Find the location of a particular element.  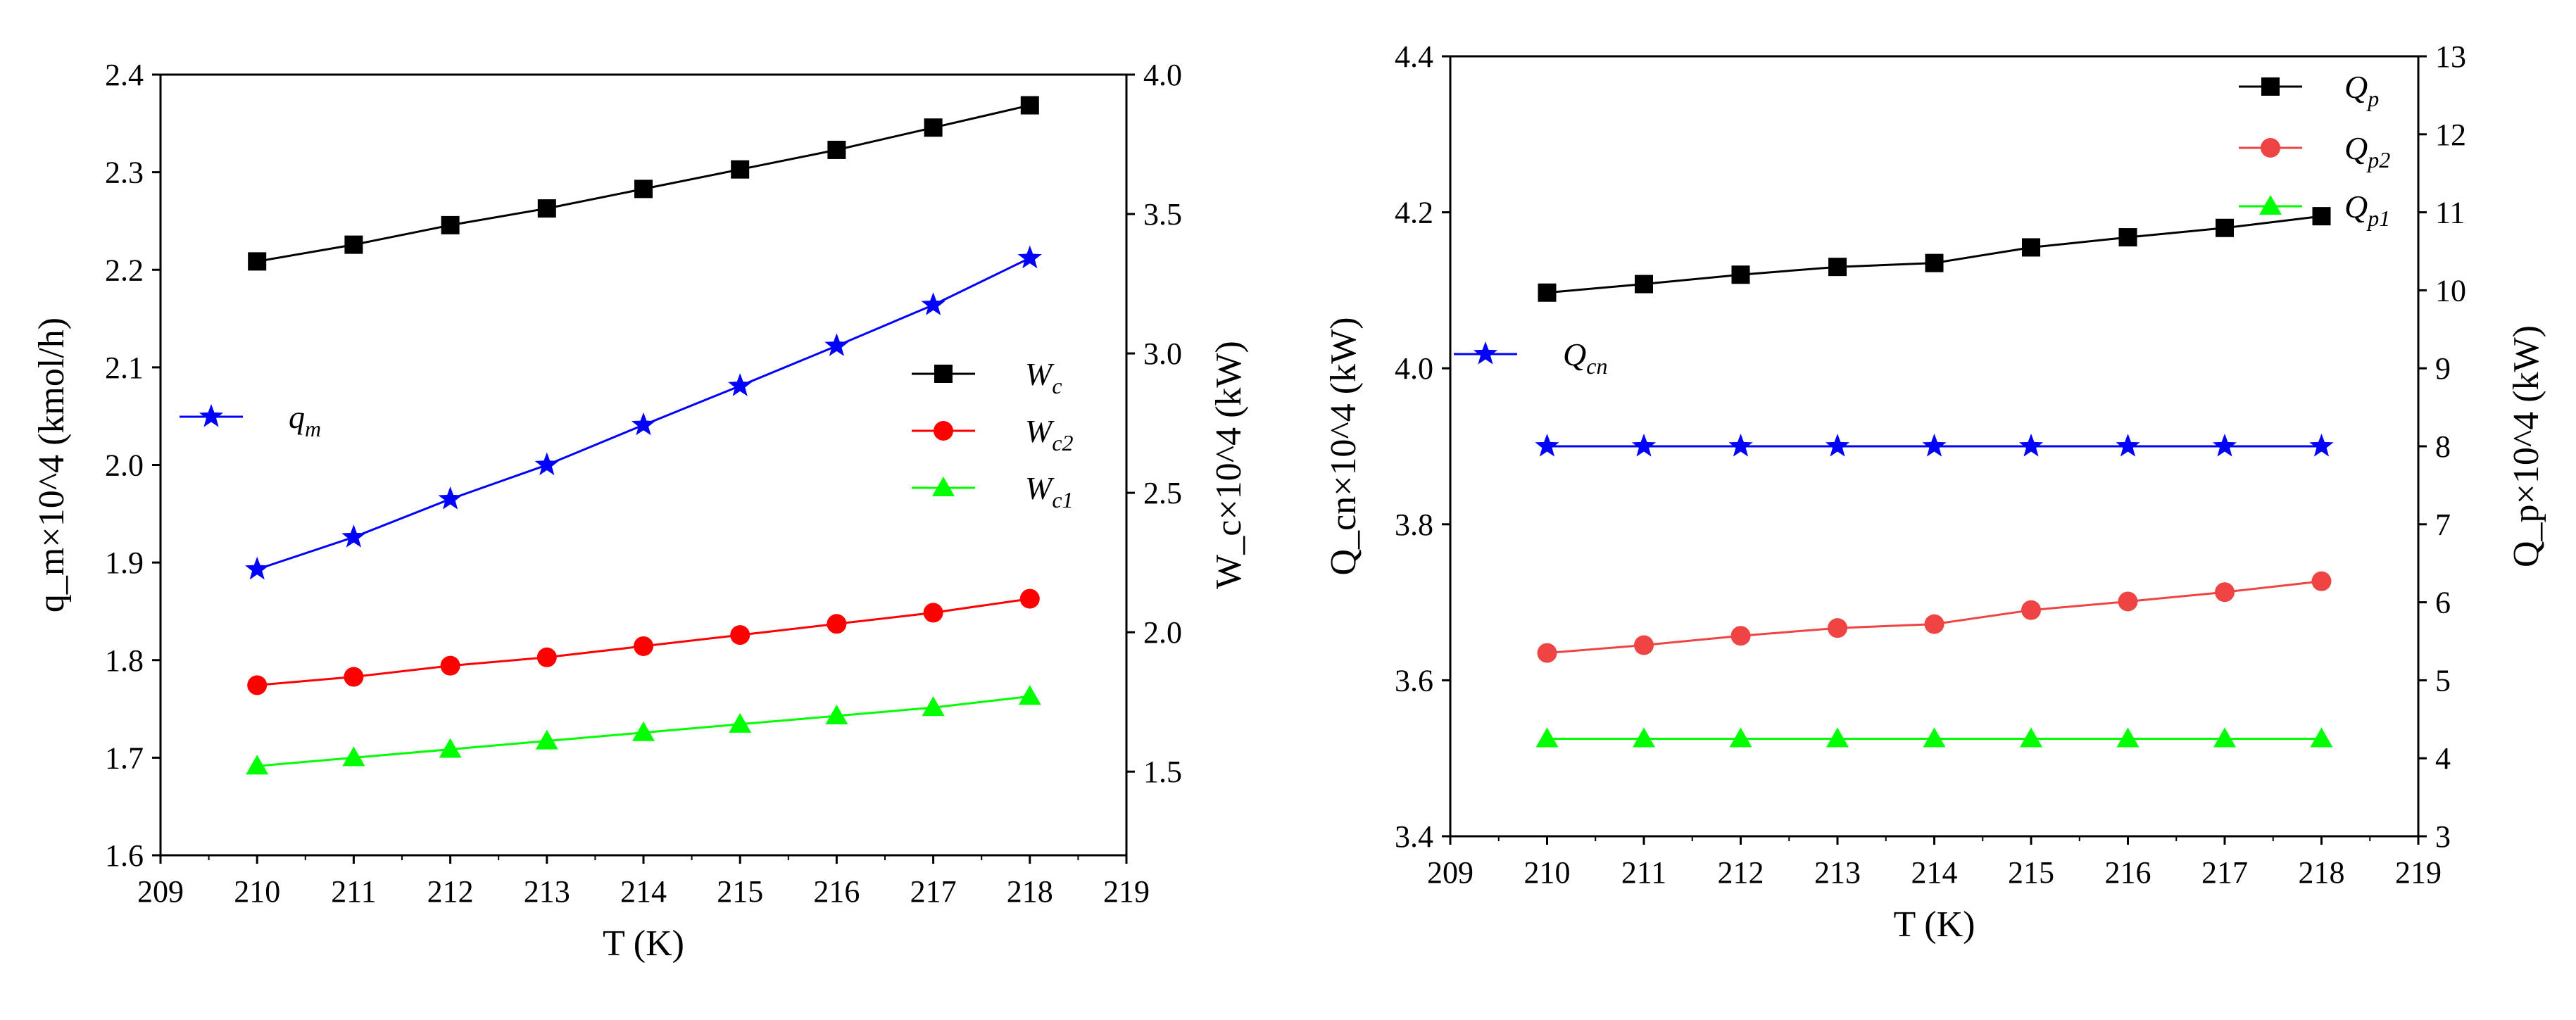

left-tick-label: 3.4 is located at coordinates (1414, 837).